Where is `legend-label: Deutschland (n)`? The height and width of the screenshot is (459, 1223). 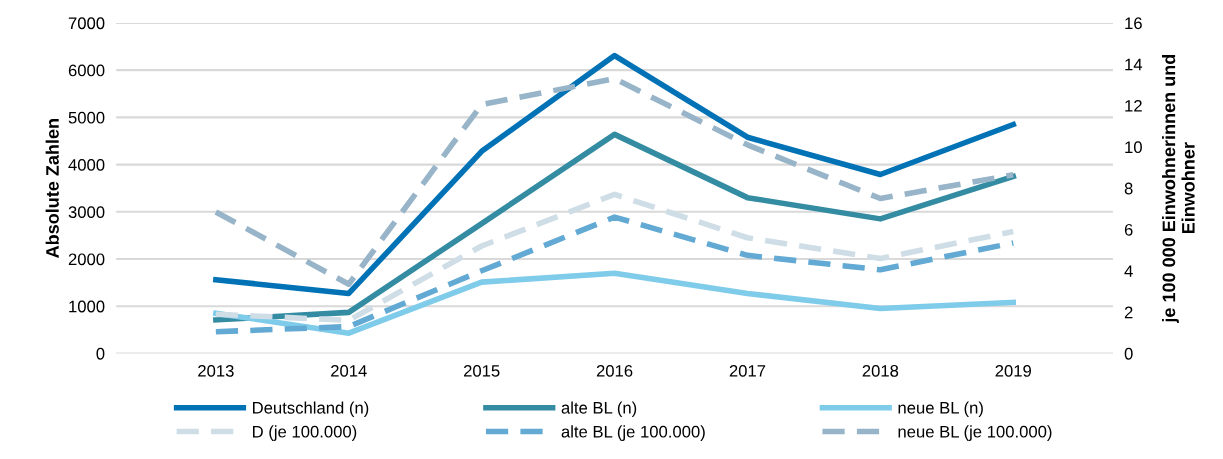 legend-label: Deutschland (n) is located at coordinates (311, 409).